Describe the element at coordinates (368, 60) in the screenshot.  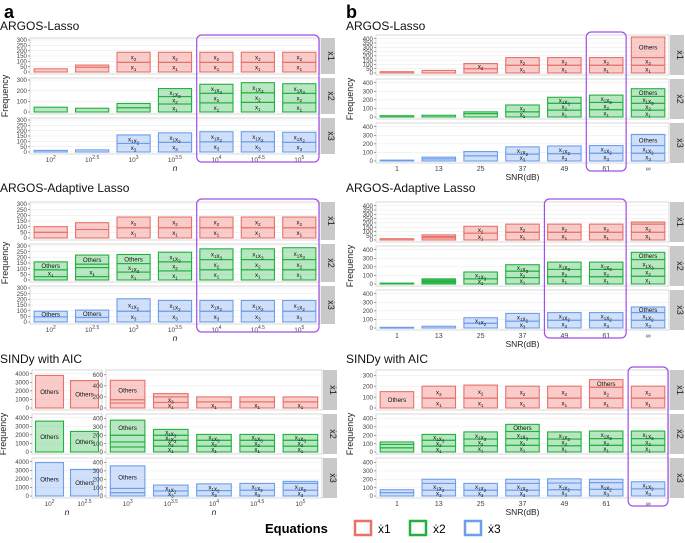
I see `y-tick-label: 150` at that location.